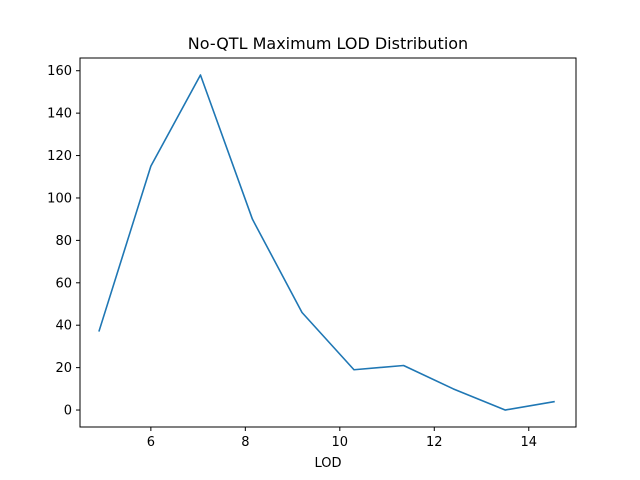 The width and height of the screenshot is (640, 480). Describe the element at coordinates (59, 198) in the screenshot. I see `y-tick-label: 100` at that location.